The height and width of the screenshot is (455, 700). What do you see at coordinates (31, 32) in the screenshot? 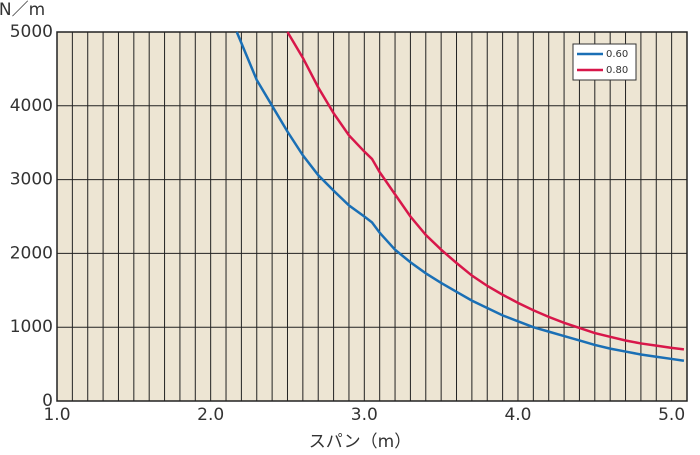
I see `y-tick-label: 5000` at bounding box center [31, 32].